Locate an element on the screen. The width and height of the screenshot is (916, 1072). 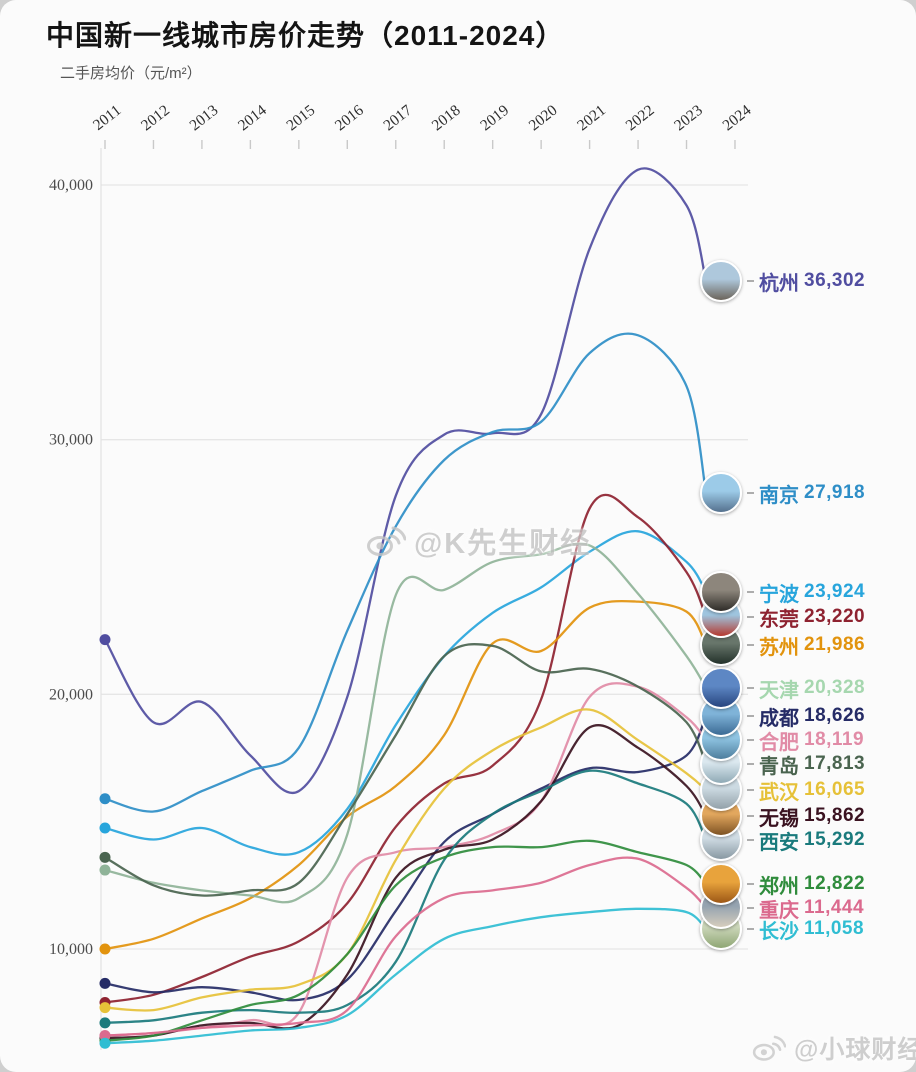
x-axis-year-label: 2011 is located at coordinates (107, 118).